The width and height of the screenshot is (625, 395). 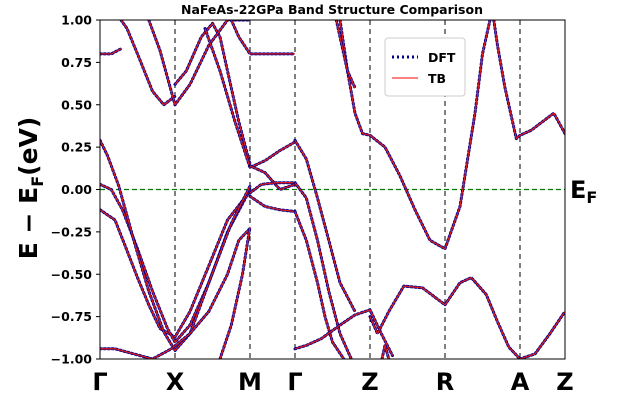 I want to click on fermi-label-subscript: F, so click(x=591, y=197).